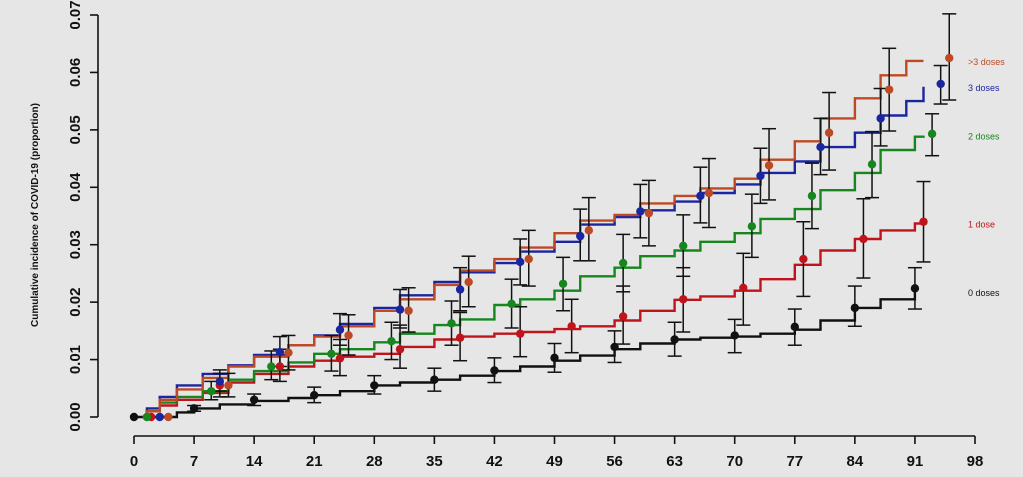 This screenshot has width=1023, height=477. I want to click on x-tick-label: 42, so click(494, 461).